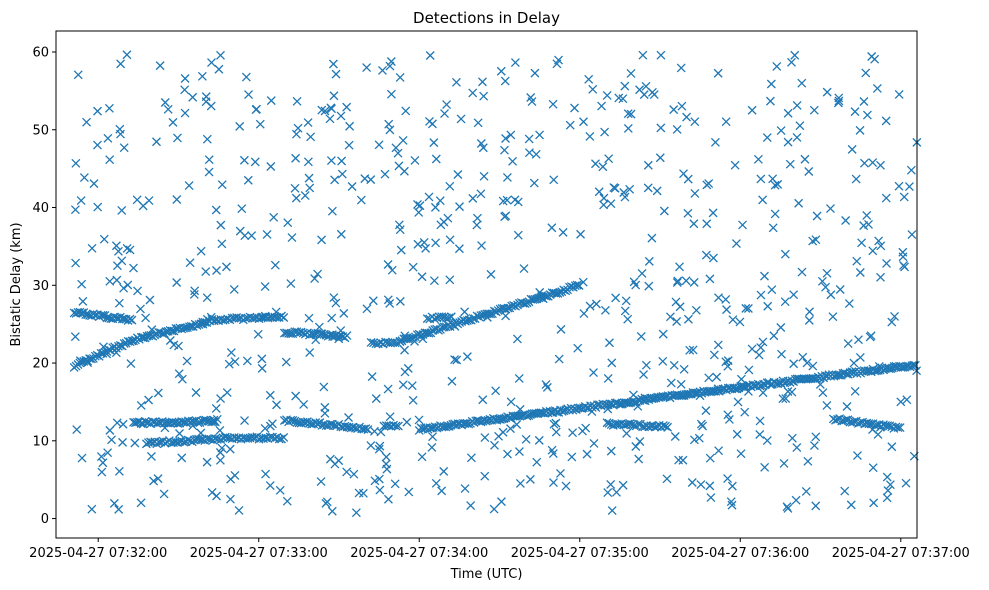 The image size is (989, 590). What do you see at coordinates (98, 553) in the screenshot?
I see `x-tick-label: 2025-04-27 07:32:00` at bounding box center [98, 553].